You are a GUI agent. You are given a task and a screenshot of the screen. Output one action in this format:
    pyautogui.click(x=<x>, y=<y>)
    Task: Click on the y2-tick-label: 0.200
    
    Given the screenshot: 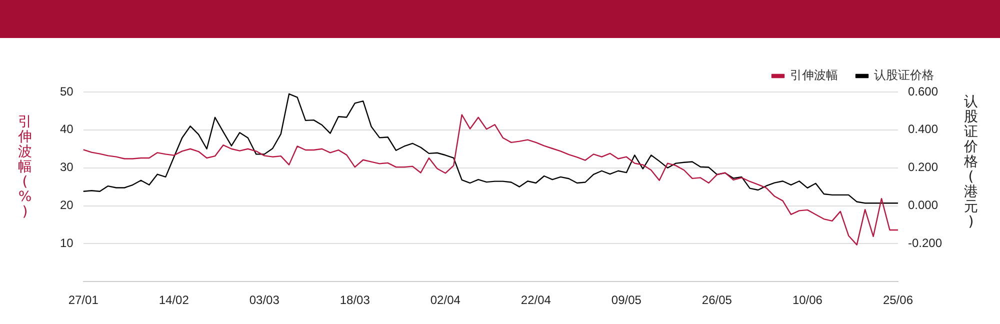 What is the action you would take?
    pyautogui.click(x=923, y=167)
    